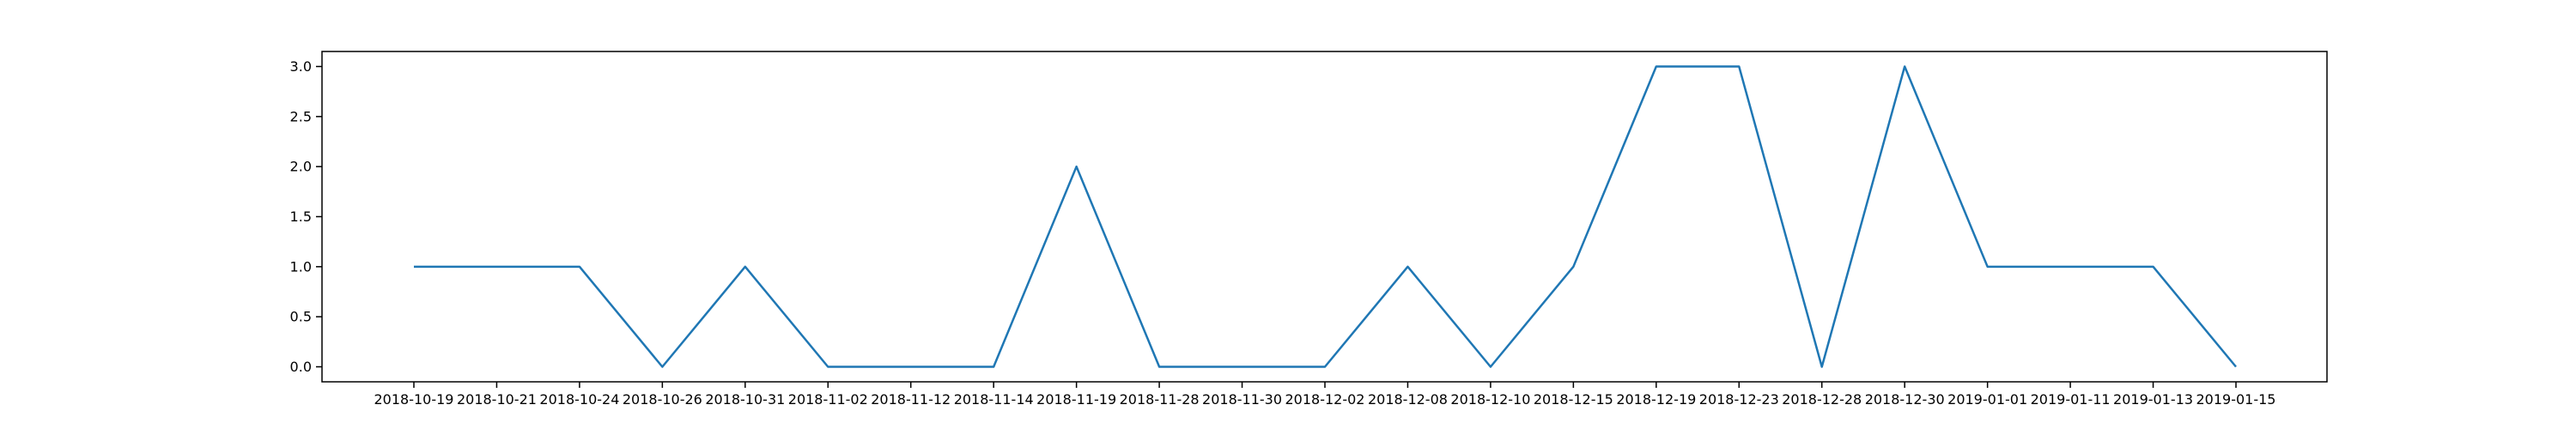 The width and height of the screenshot is (2576, 429). What do you see at coordinates (1242, 399) in the screenshot?
I see `x-tick-label: 2018-11-30` at bounding box center [1242, 399].